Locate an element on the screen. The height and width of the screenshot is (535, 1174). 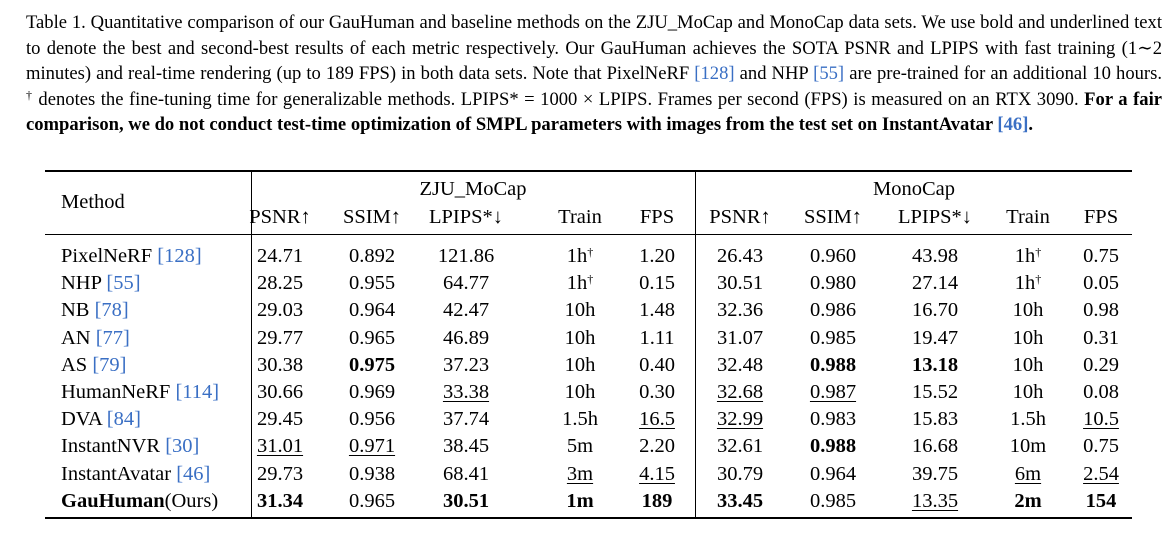
cell-value: 16.70 is located at coordinates (935, 310).